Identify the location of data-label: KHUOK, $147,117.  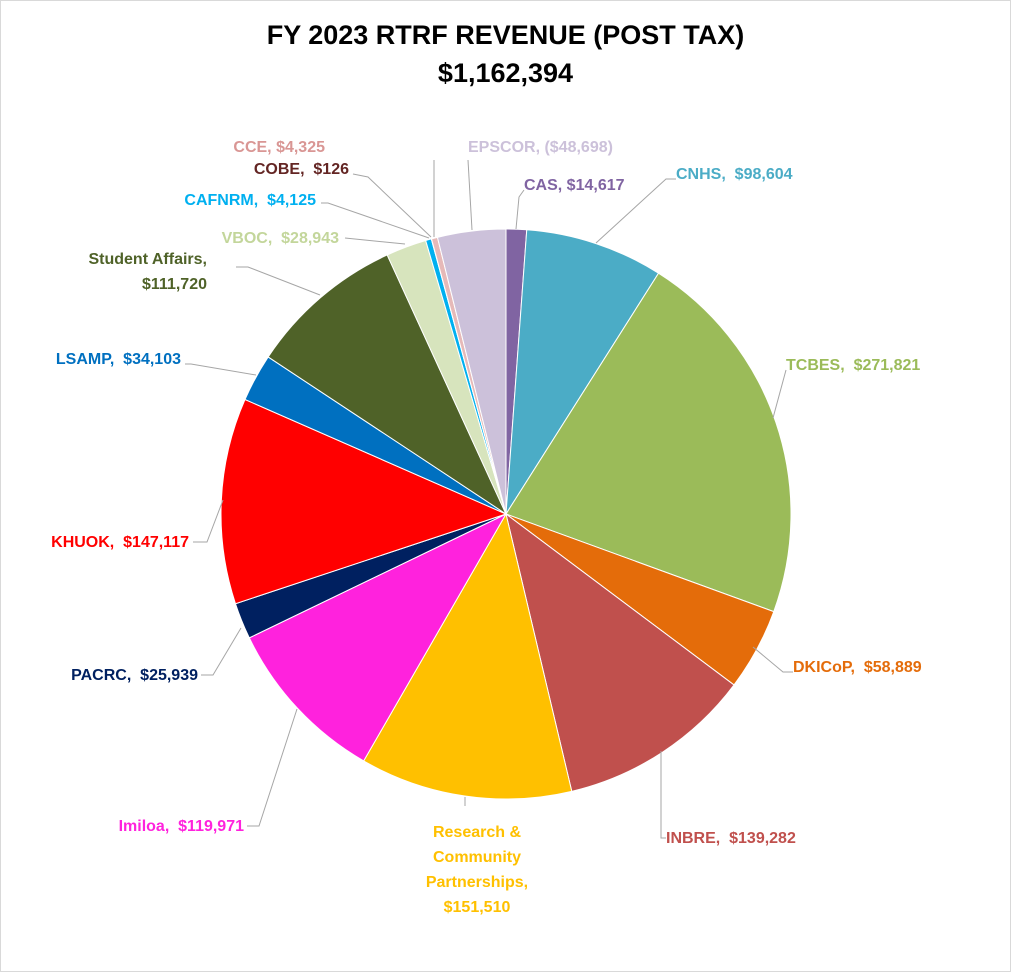
(120, 542).